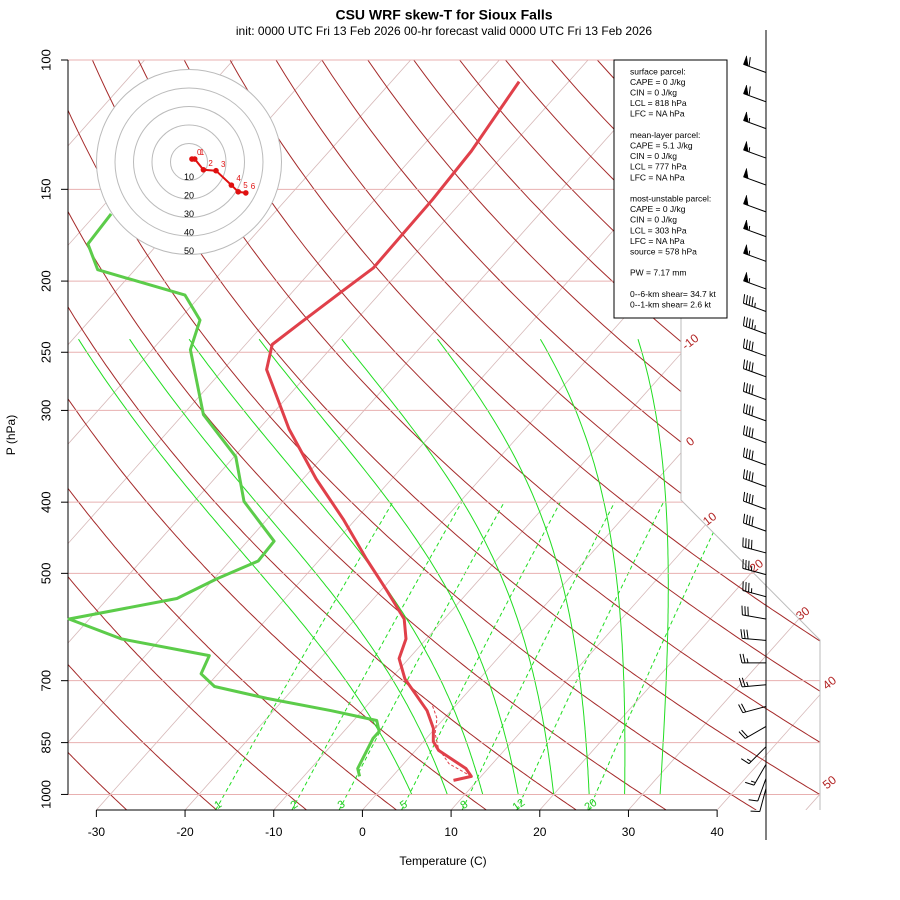 This screenshot has height=900, width=900. Describe the element at coordinates (274, 832) in the screenshot. I see `x-tick-label: -10` at that location.